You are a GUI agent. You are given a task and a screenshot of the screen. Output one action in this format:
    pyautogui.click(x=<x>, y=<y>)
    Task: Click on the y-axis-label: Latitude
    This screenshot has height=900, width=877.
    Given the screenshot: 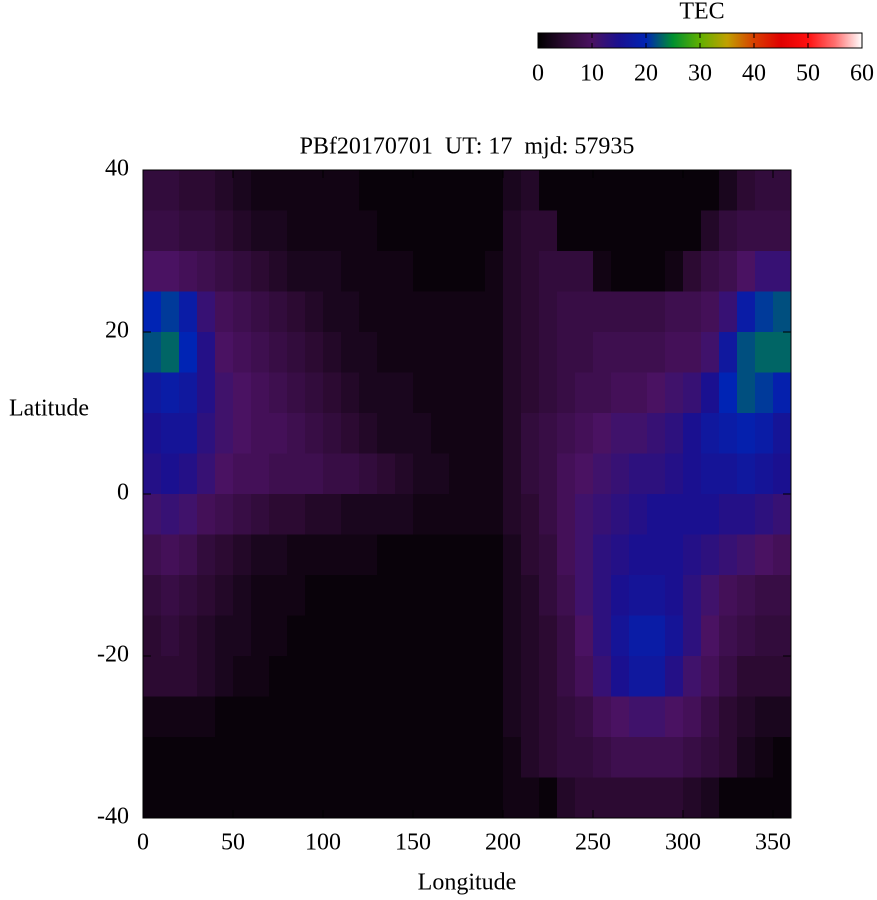 What is the action you would take?
    pyautogui.click(x=49, y=409)
    